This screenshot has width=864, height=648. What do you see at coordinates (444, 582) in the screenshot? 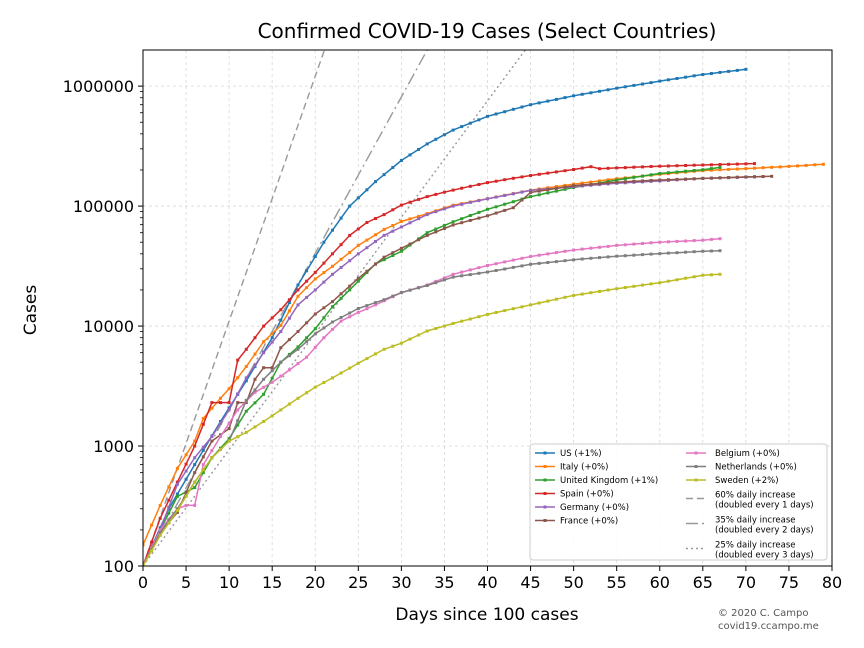
I see `x-tick-label: 35` at bounding box center [444, 582].